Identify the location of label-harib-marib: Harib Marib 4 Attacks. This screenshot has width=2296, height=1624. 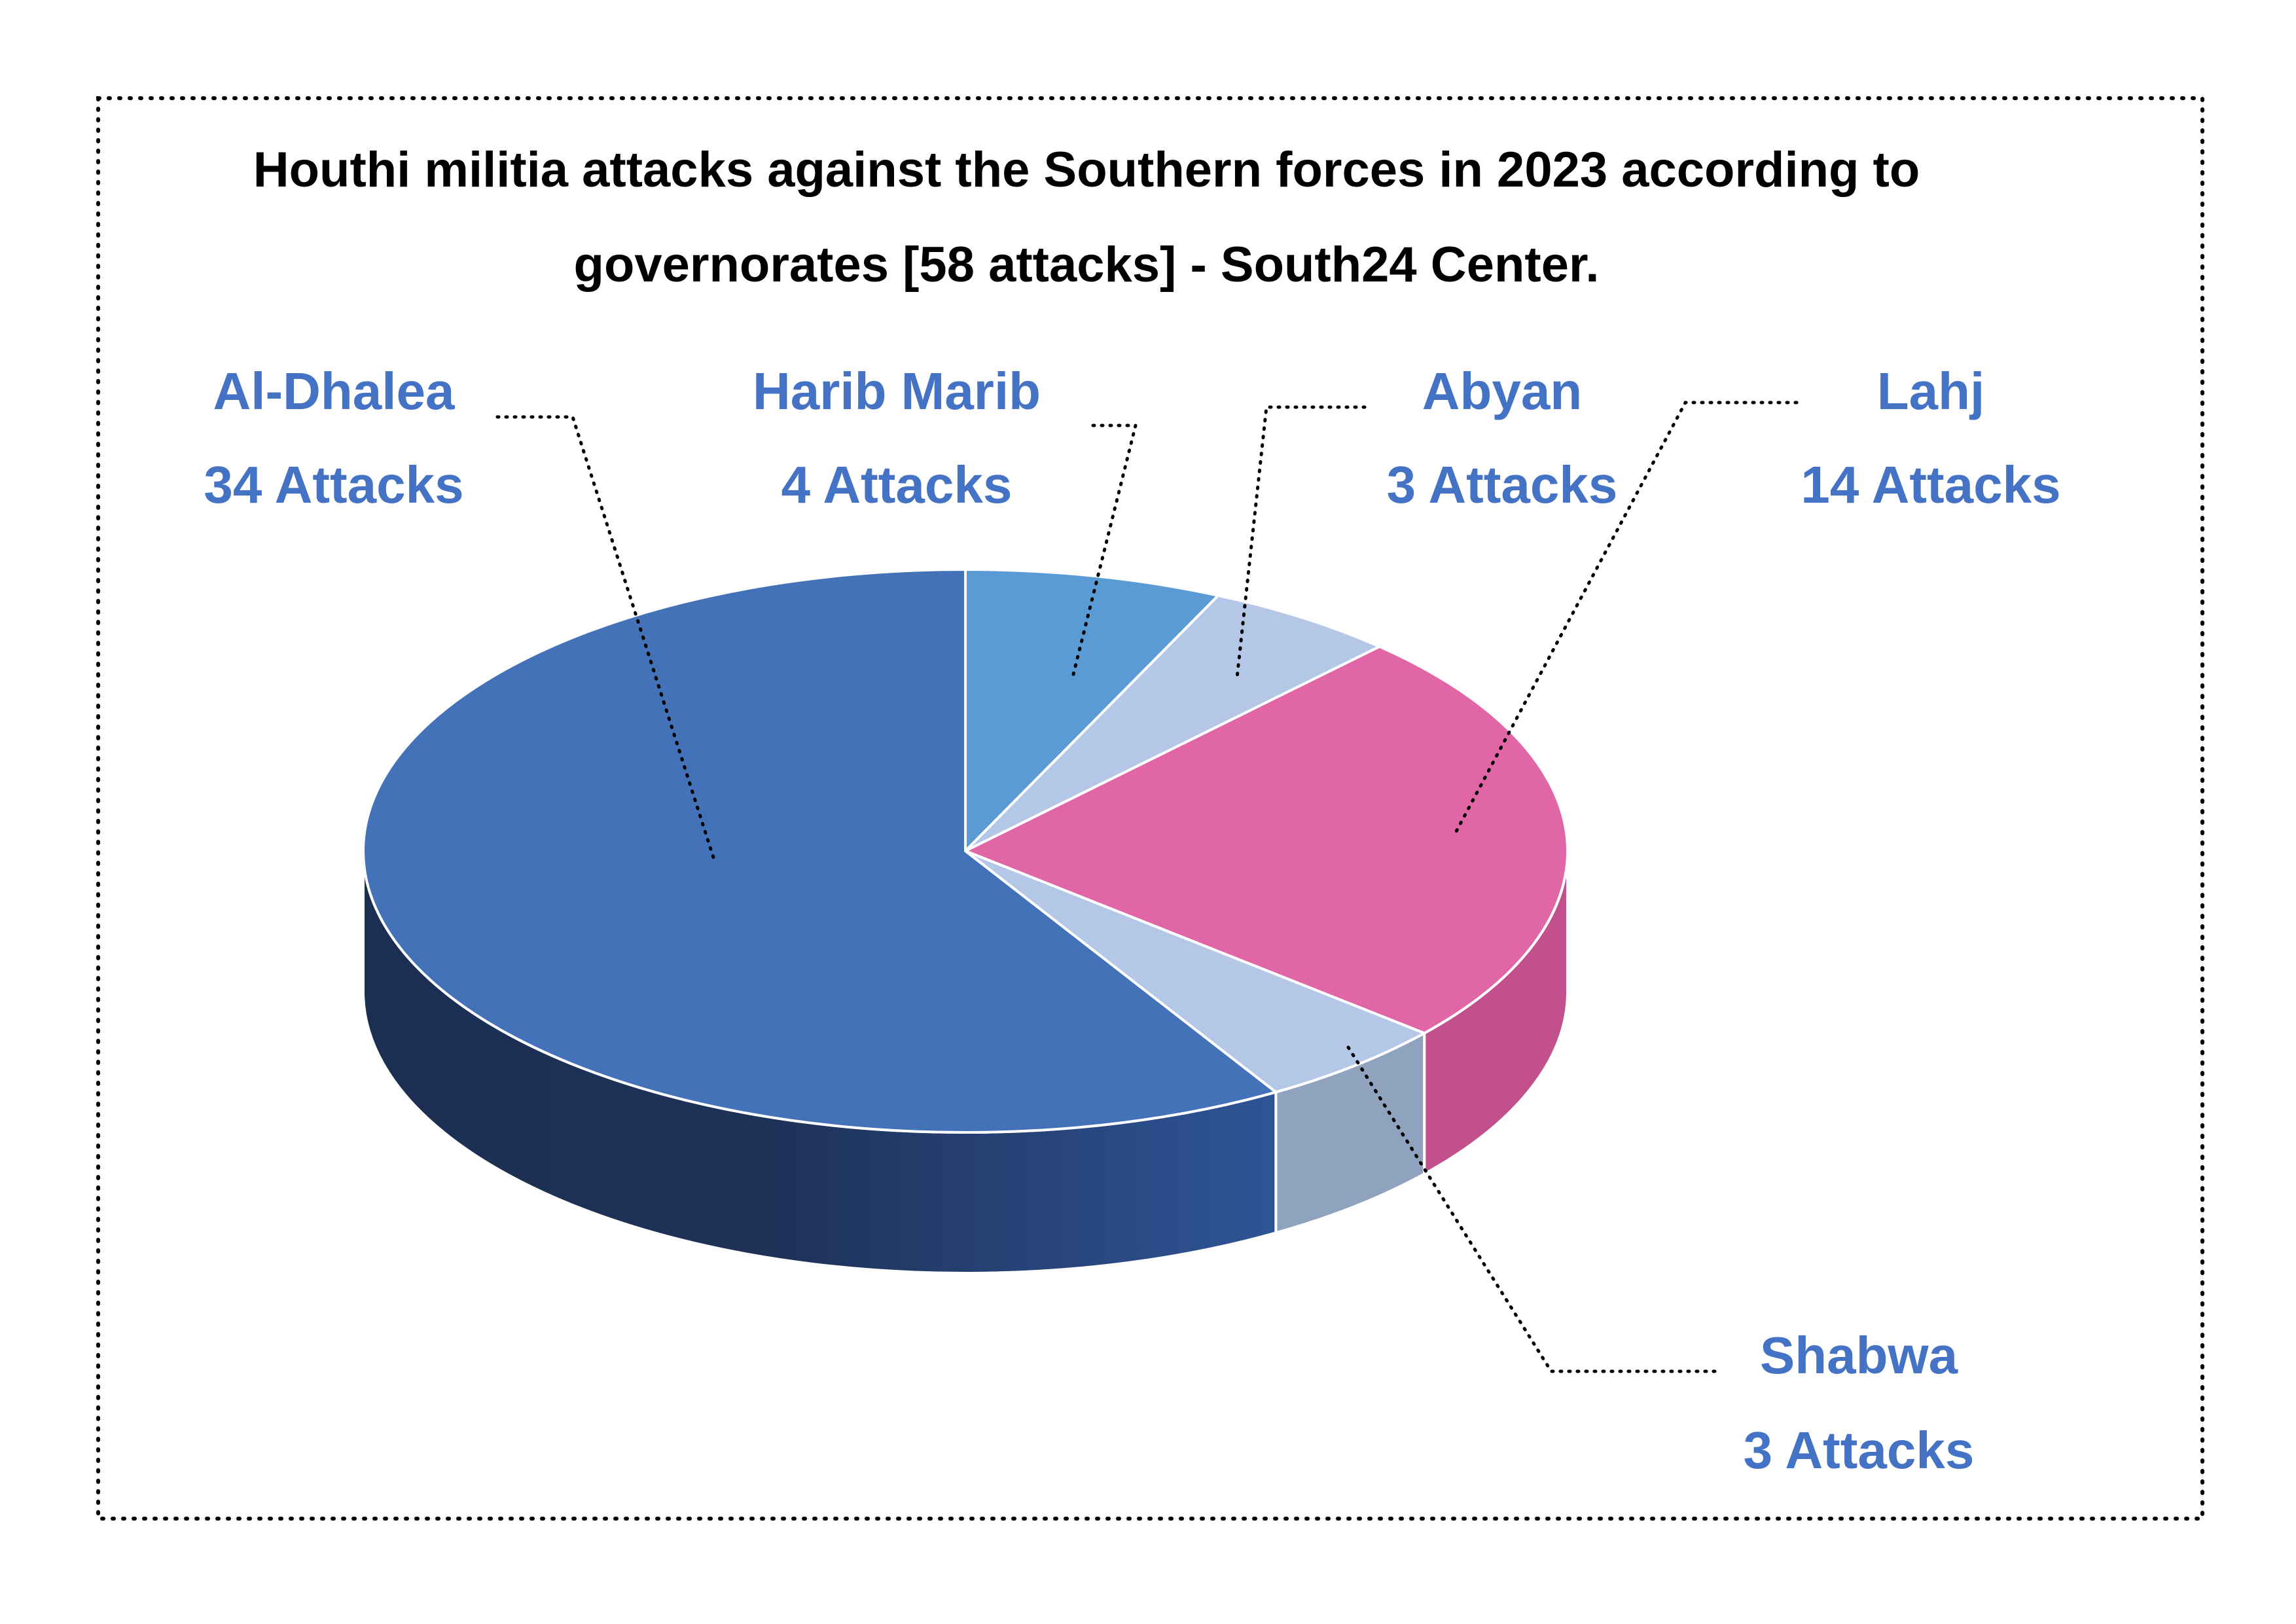
(897, 438).